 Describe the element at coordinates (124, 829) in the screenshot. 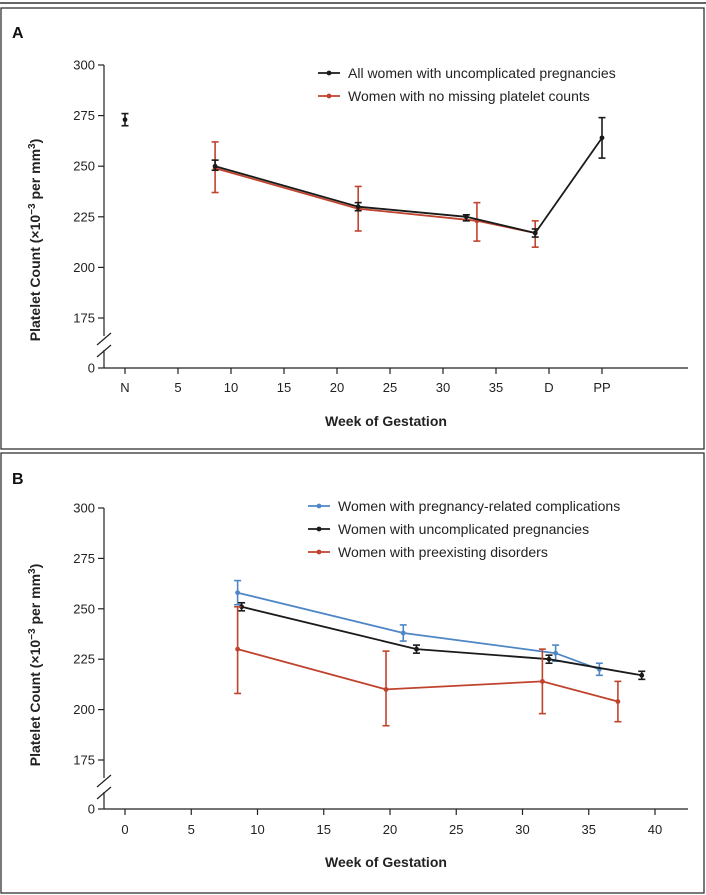

I see `x-tick-label: 0` at that location.